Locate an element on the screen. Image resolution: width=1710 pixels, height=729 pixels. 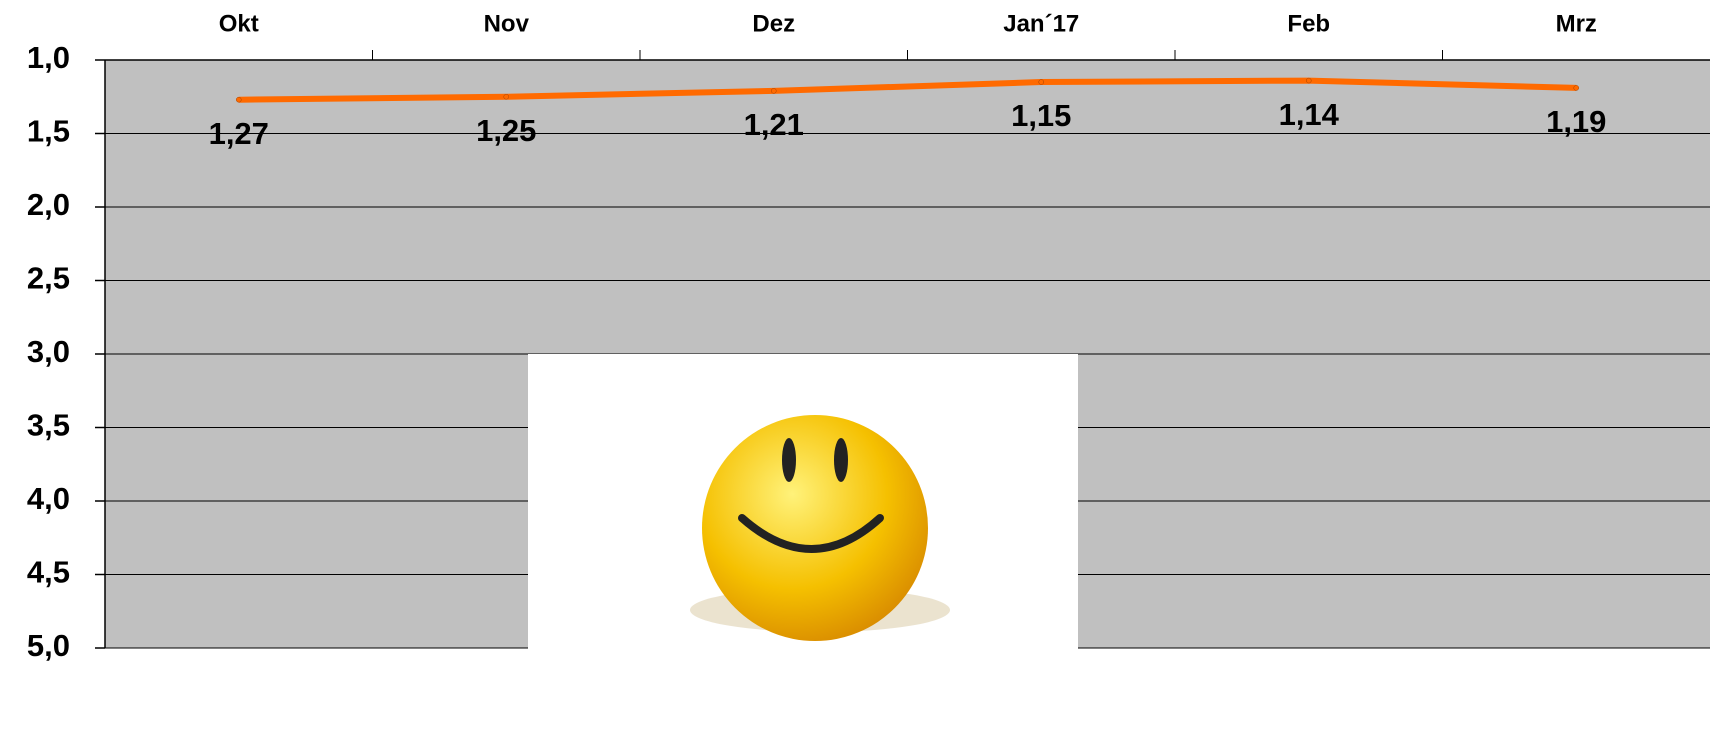
y-tick-label: 2,5 is located at coordinates (48, 278).